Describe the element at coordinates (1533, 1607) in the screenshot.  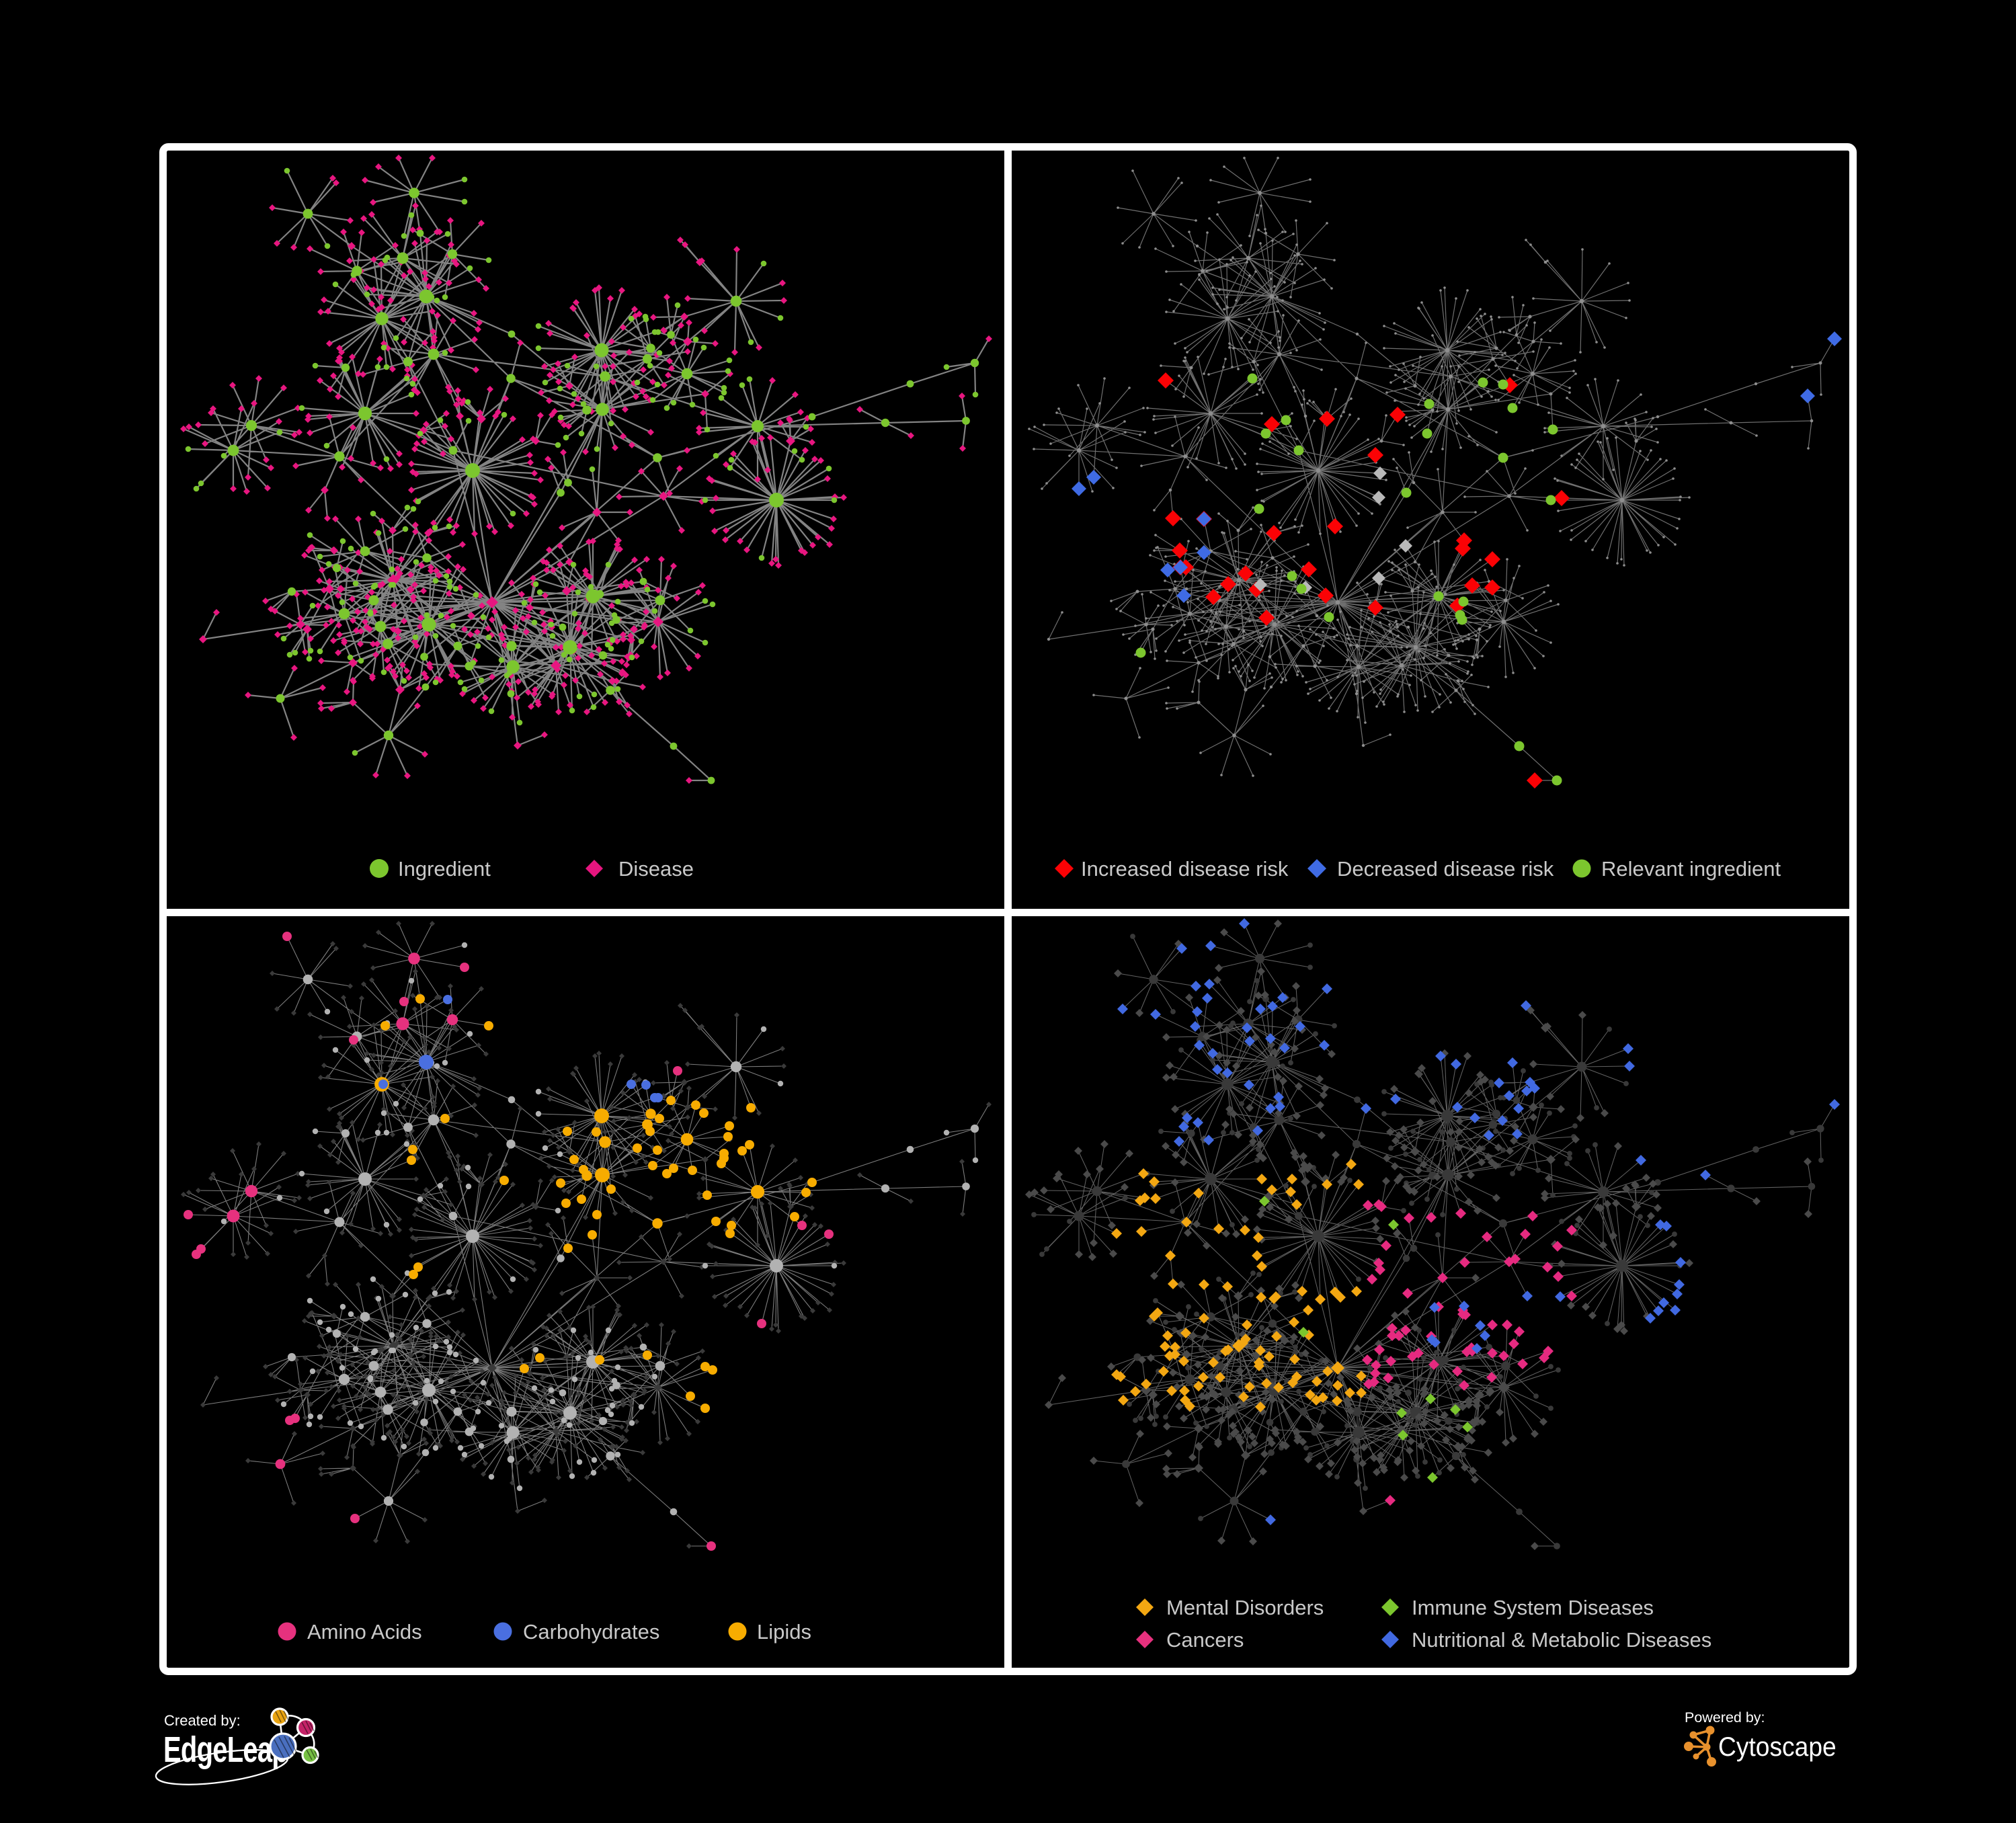
I see `svg-text: Immune System Diseases` at that location.